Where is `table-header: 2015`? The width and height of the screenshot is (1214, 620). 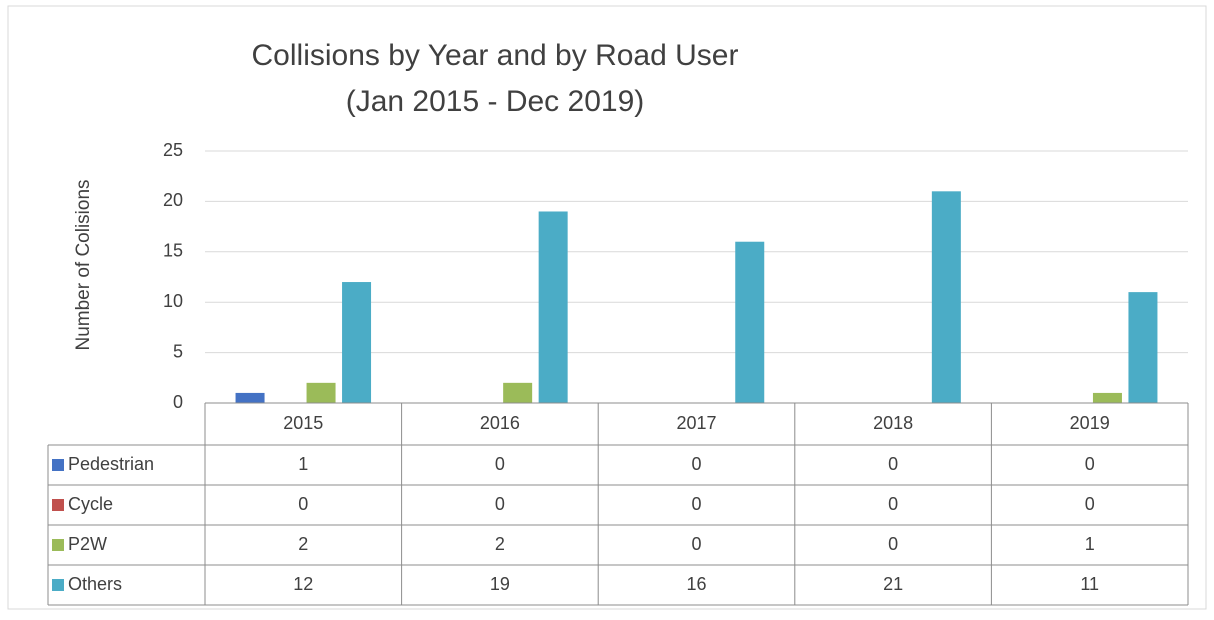
table-header: 2015 is located at coordinates (303, 423).